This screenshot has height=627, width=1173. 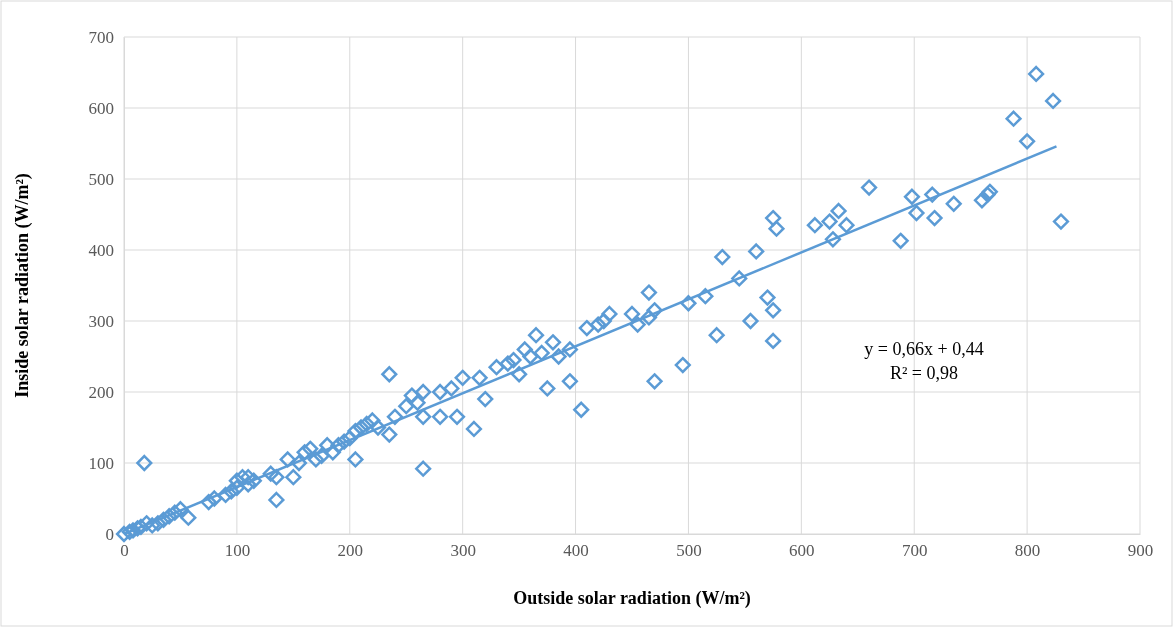 I want to click on y-tick-label: 0, so click(x=109, y=534).